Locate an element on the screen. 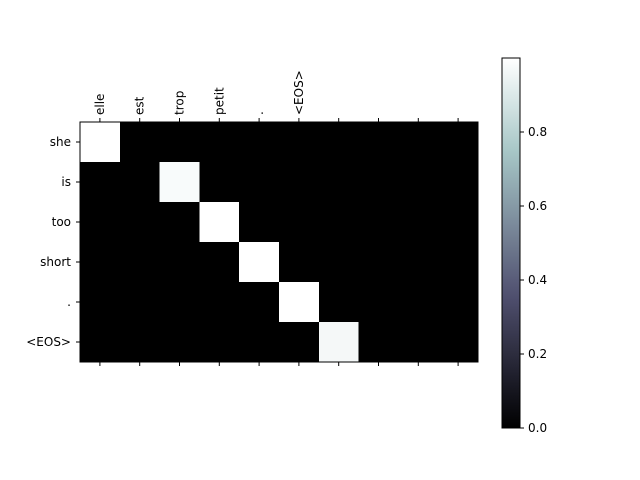 The height and width of the screenshot is (480, 640). x-tick-label: <EOS> is located at coordinates (299, 92).